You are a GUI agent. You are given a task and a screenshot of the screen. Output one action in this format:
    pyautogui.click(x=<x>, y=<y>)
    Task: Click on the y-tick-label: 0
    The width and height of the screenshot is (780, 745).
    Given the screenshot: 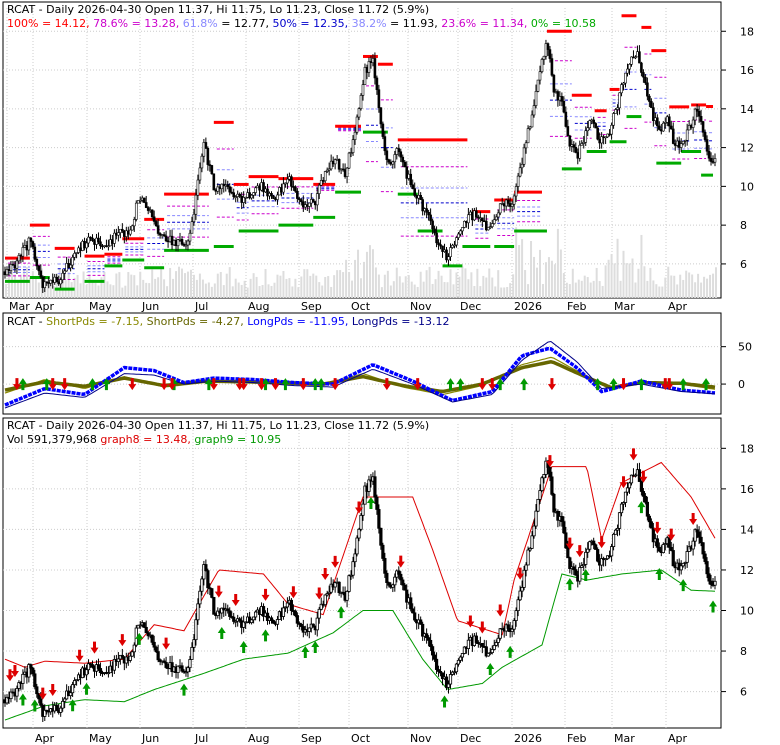 What is the action you would take?
    pyautogui.click(x=741, y=384)
    